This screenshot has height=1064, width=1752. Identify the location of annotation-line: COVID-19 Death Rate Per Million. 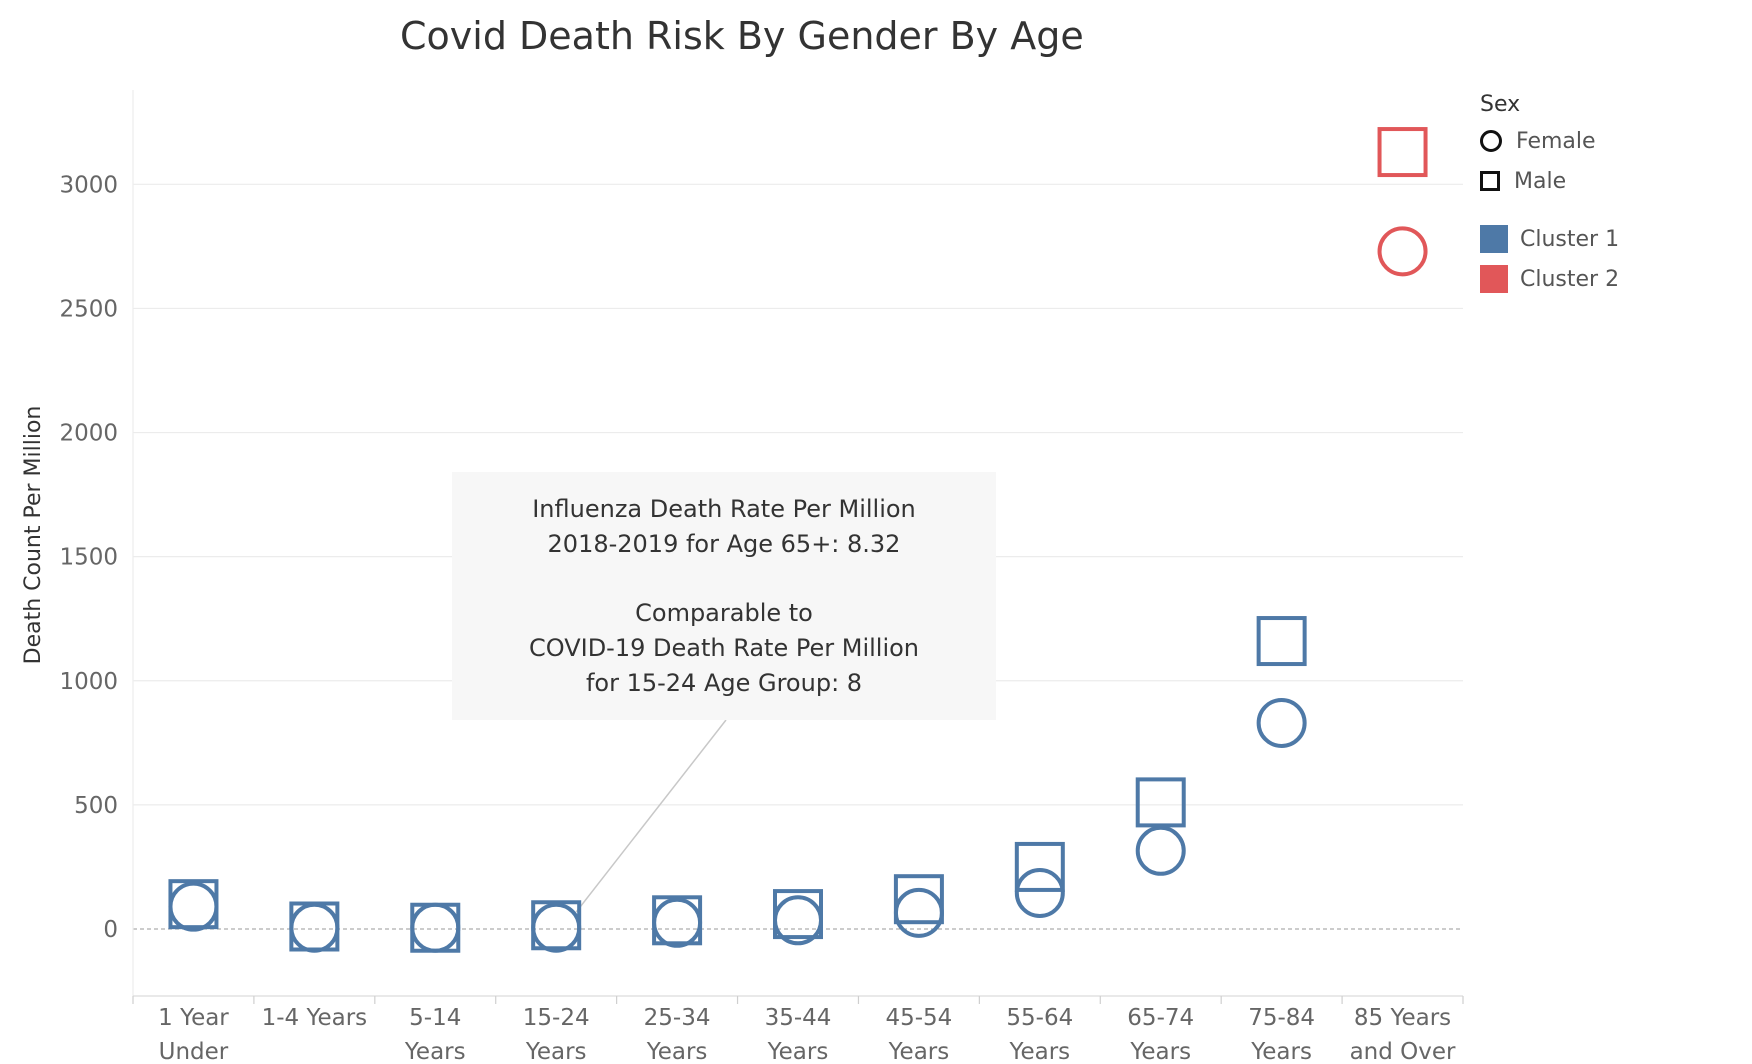
(724, 647).